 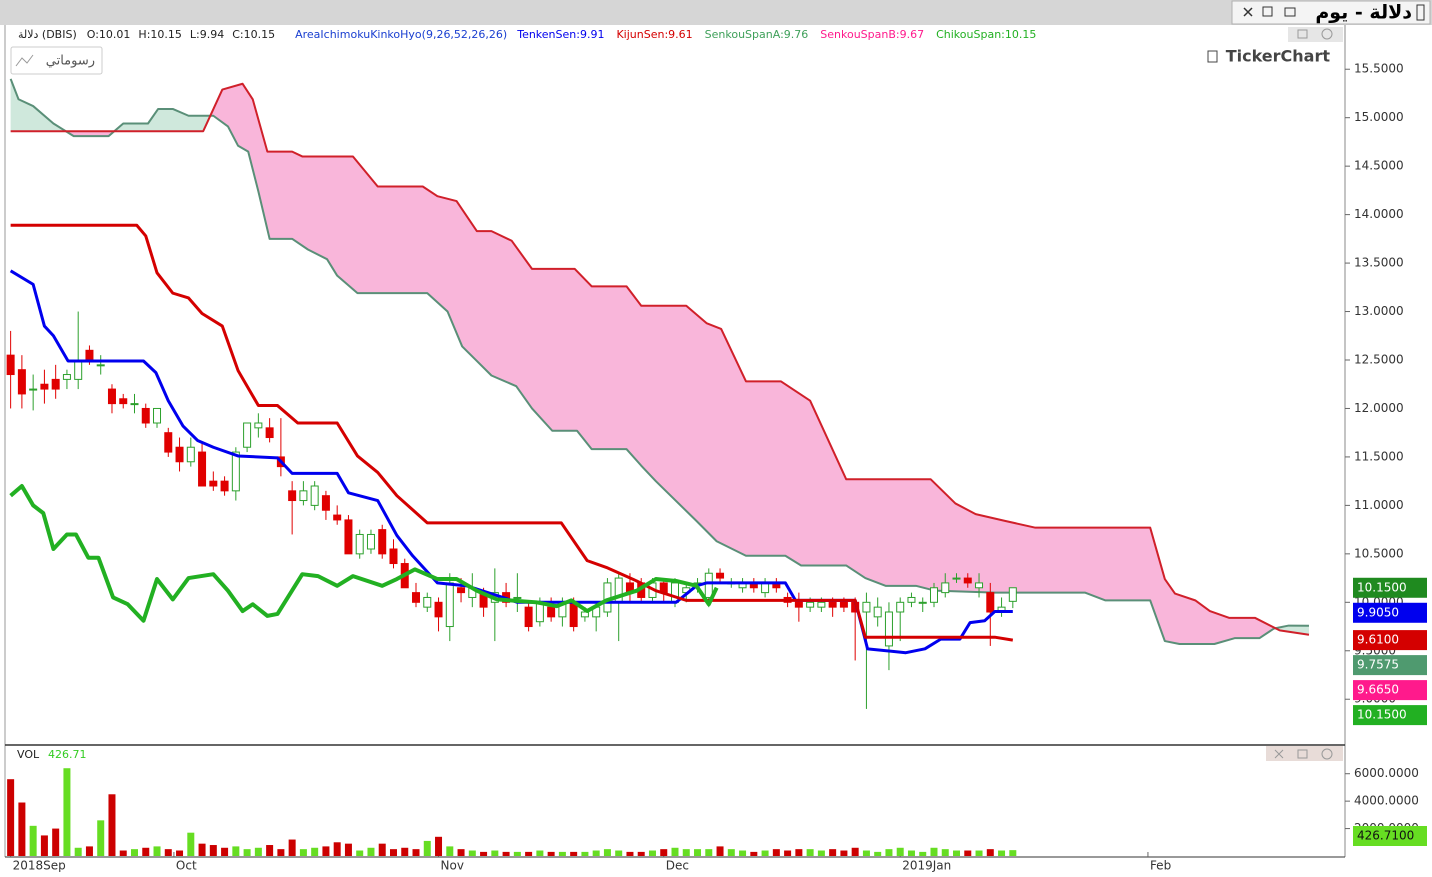 I want to click on drawings-button-label: رسوماتي, so click(x=70, y=61).